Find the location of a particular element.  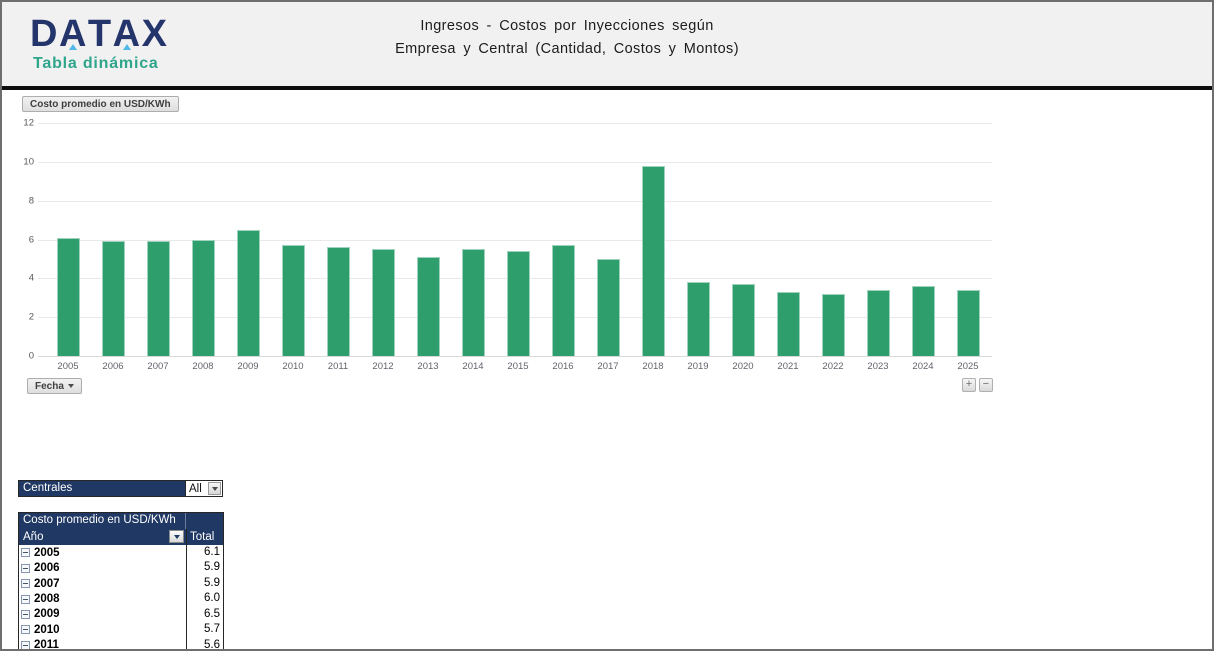

chart-axis-field-button: Fecha is located at coordinates (54, 386).